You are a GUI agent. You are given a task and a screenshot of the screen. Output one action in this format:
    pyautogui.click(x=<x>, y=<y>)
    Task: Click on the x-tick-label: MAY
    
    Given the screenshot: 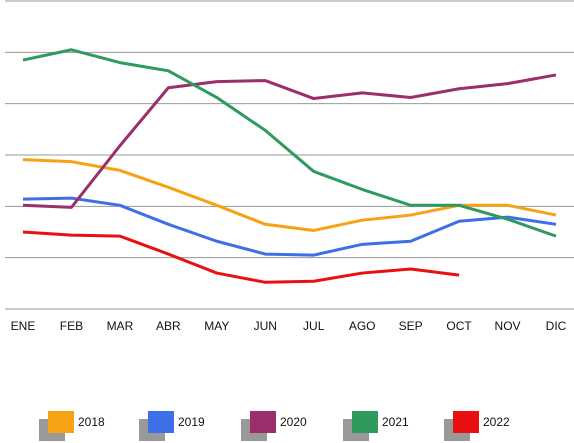 What is the action you would take?
    pyautogui.click(x=216, y=326)
    